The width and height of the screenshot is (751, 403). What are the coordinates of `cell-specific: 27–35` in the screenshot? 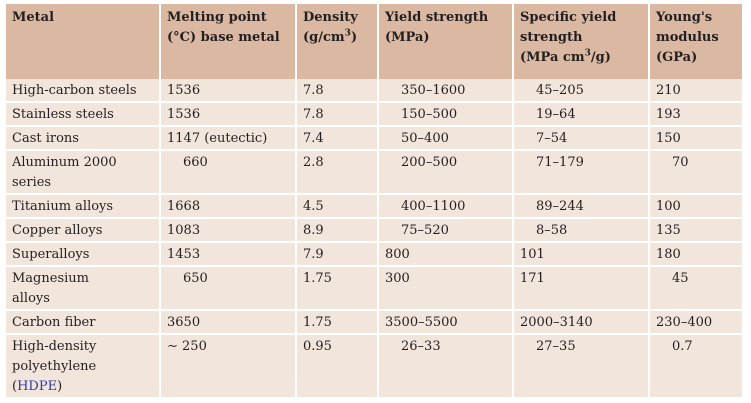 It's located at (581, 366).